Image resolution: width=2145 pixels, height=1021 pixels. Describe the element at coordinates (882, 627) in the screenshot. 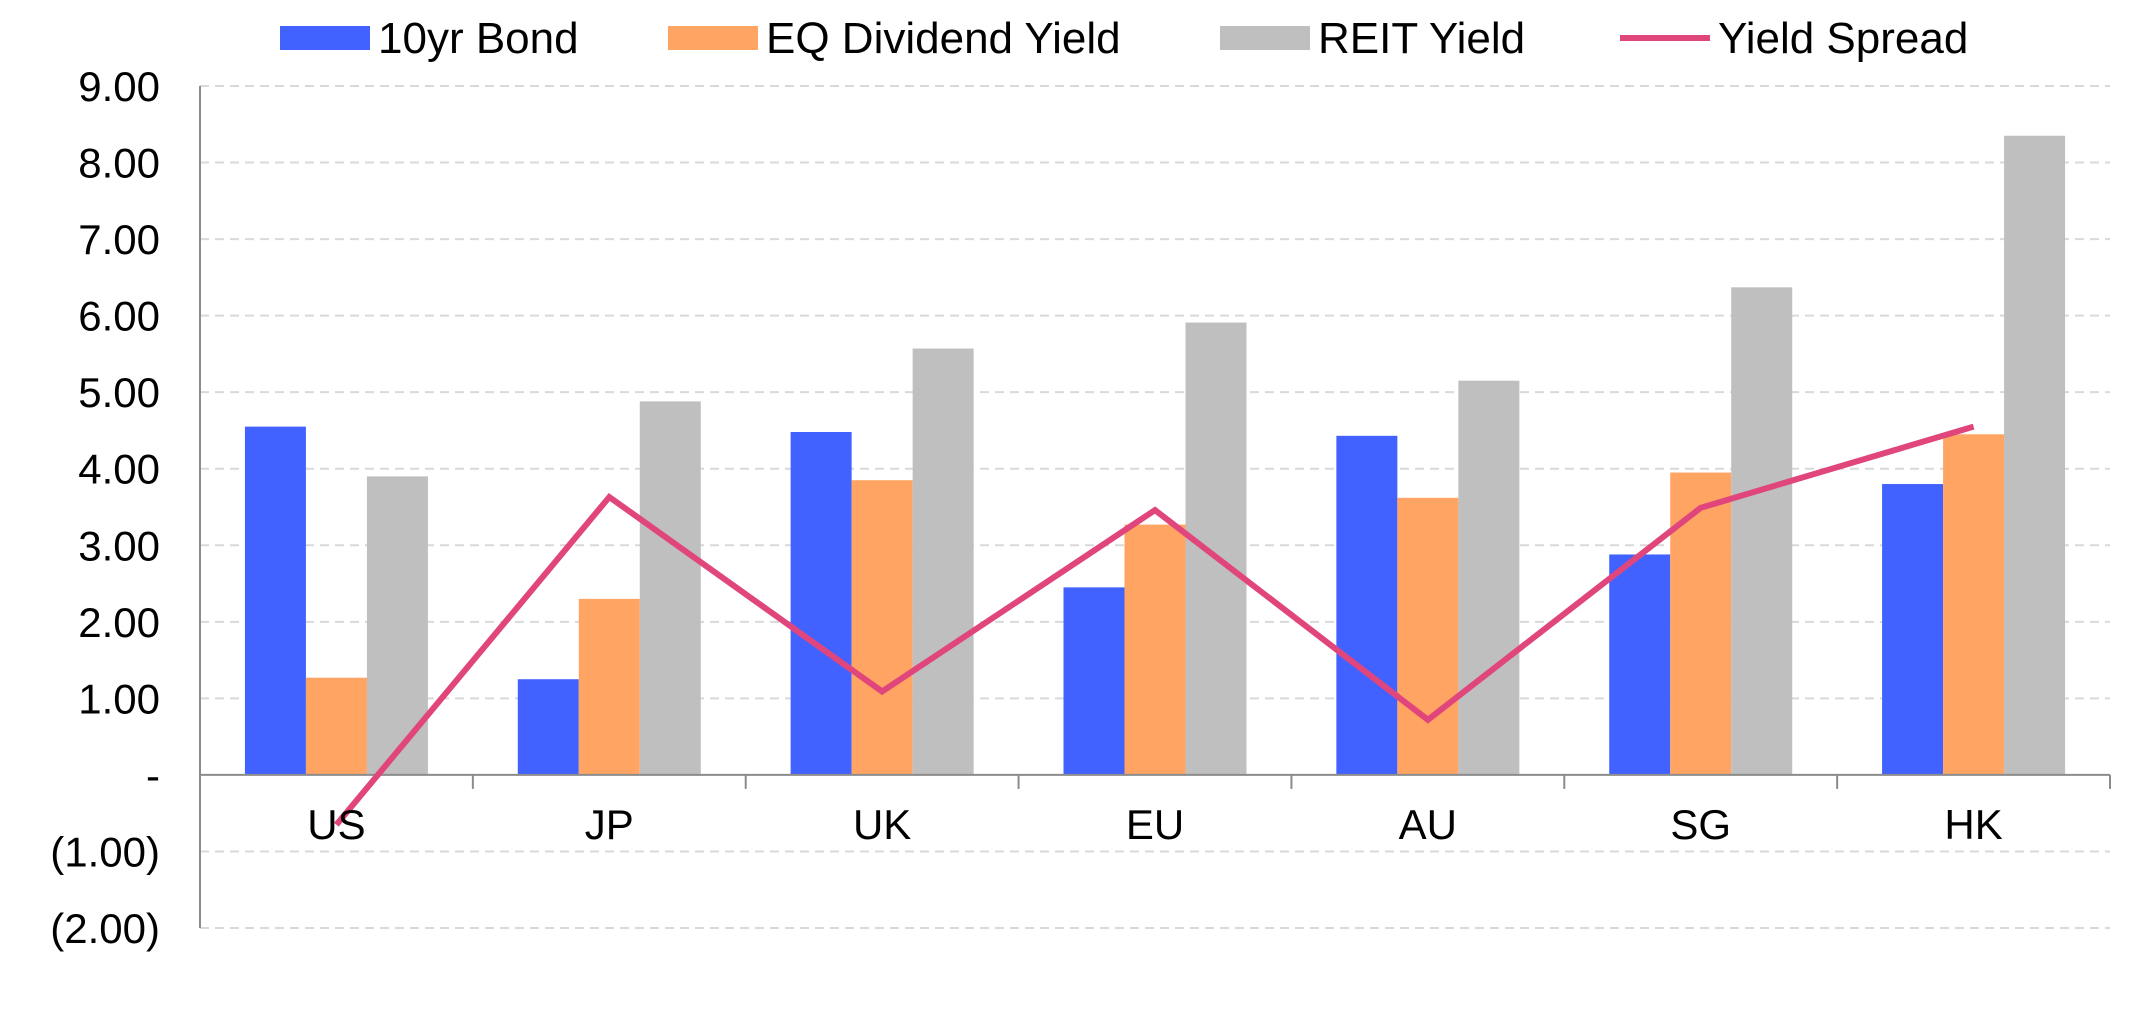

I see `bar-eq-dividend-yield-uk` at that location.